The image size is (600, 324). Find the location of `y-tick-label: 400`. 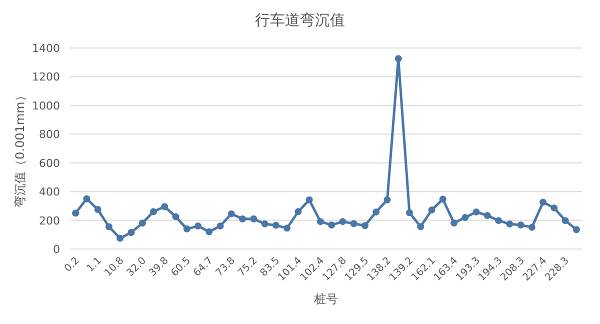

y-tick-label: 400 is located at coordinates (49, 192).